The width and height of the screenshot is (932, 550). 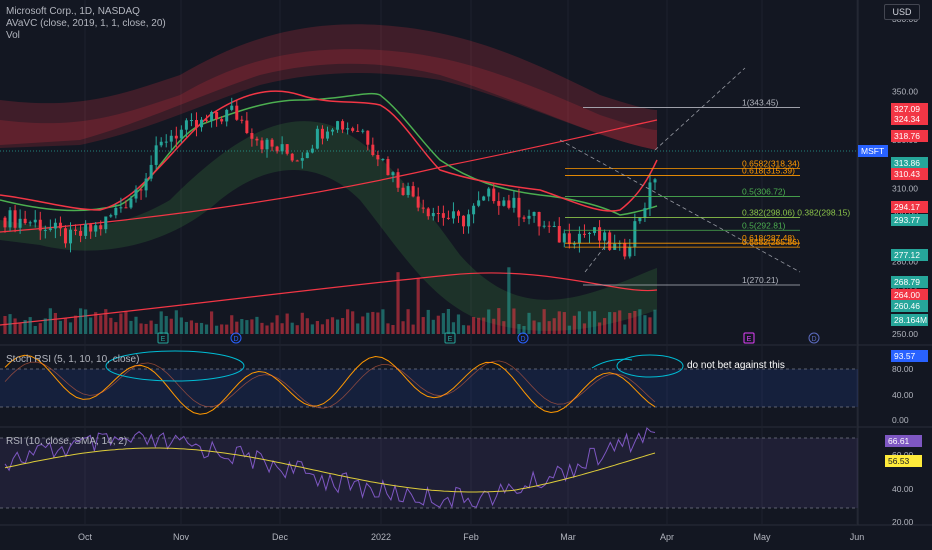 I want to click on rsi-ma-line, so click(x=330, y=470).